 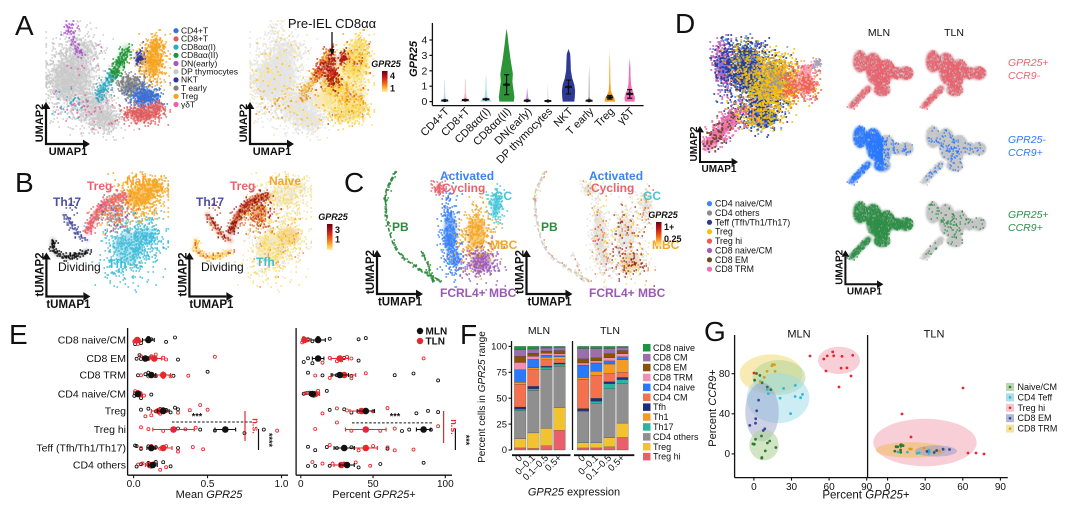 I want to click on svg-text: 80, so click(x=725, y=374).